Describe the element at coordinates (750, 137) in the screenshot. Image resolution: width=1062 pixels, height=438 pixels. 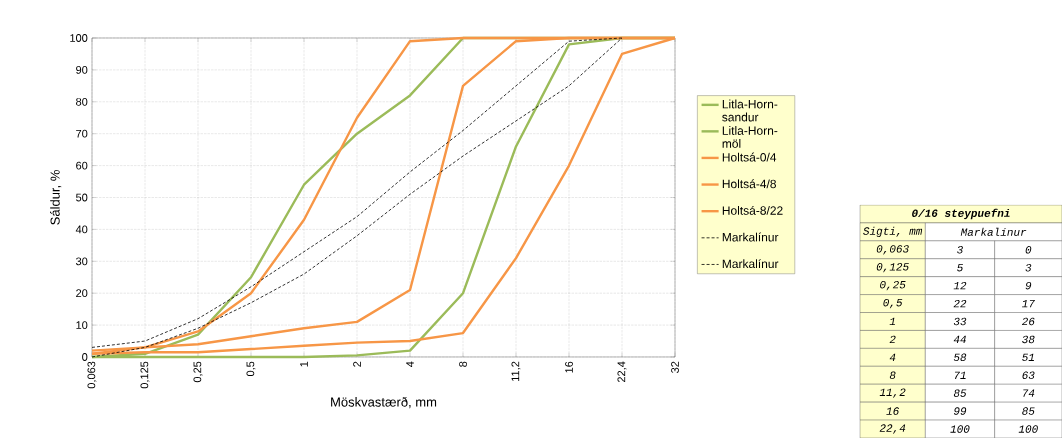
I see `legend-label: Litla-Horn-möl` at that location.